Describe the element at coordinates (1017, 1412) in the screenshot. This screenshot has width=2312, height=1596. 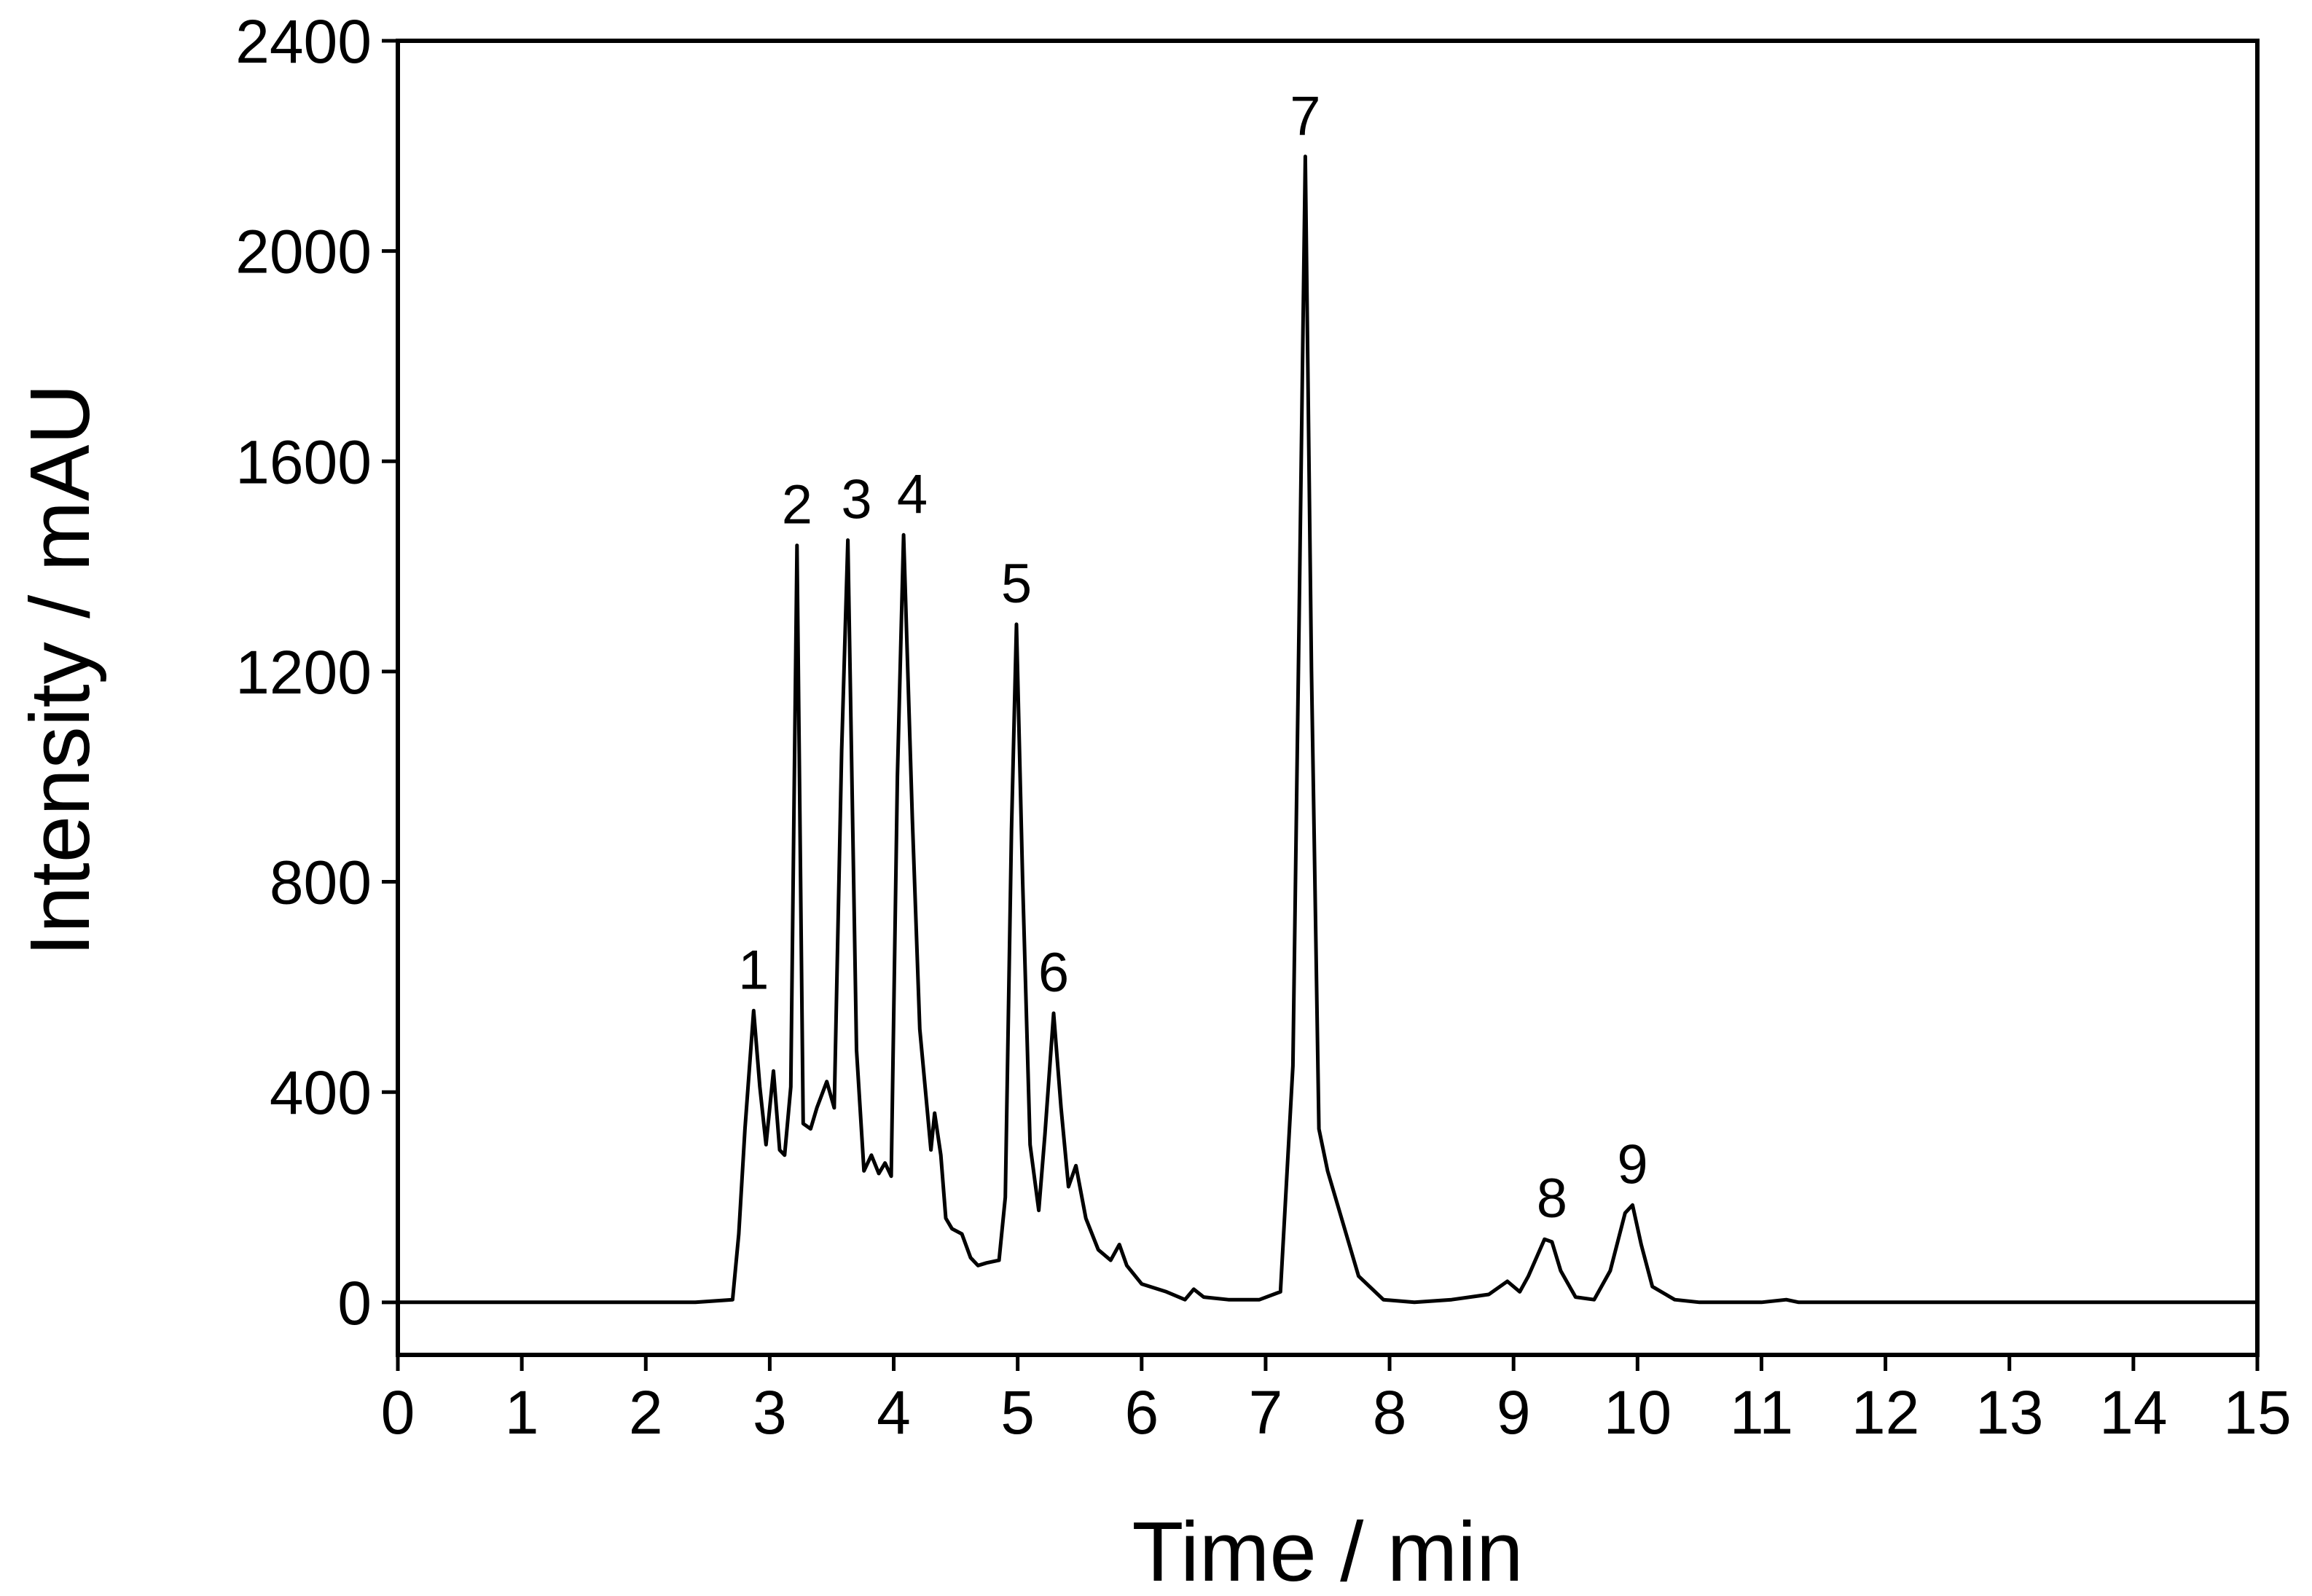
I see `x-tick-label: 5` at that location.